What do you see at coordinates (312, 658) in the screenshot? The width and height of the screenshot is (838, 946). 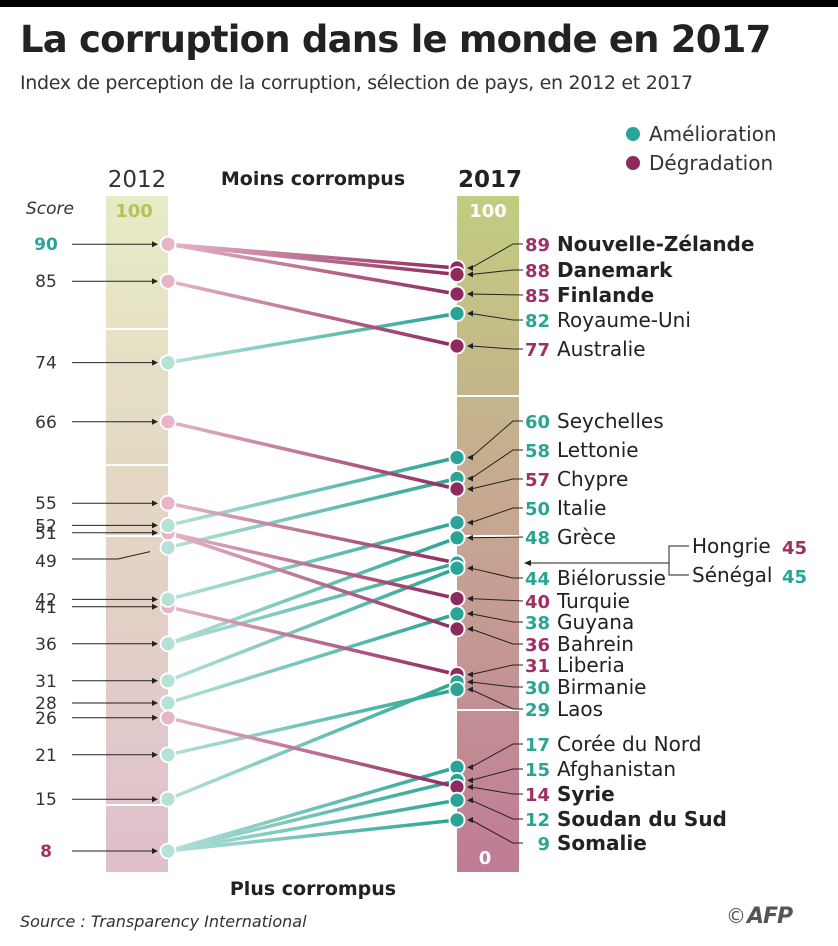 I see `slope-line-guyana` at bounding box center [312, 658].